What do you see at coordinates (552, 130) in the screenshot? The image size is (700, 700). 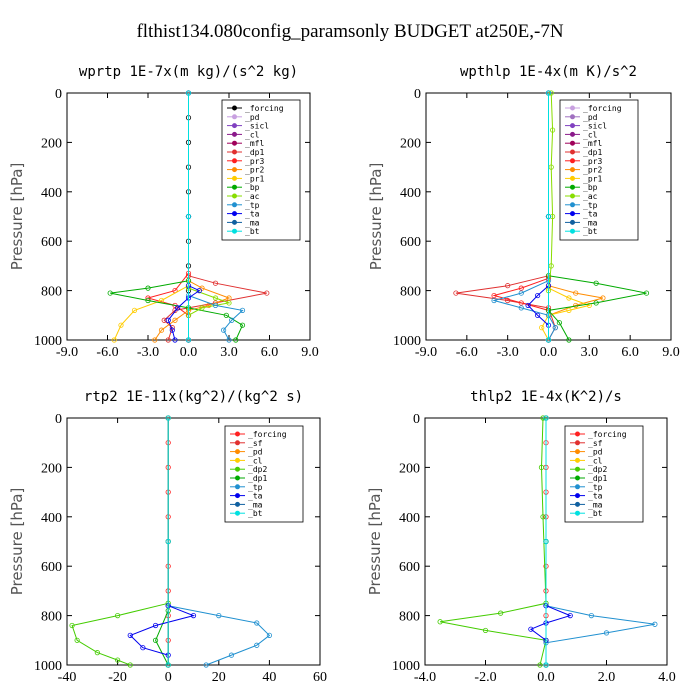 I see `series-point-ac` at bounding box center [552, 130].